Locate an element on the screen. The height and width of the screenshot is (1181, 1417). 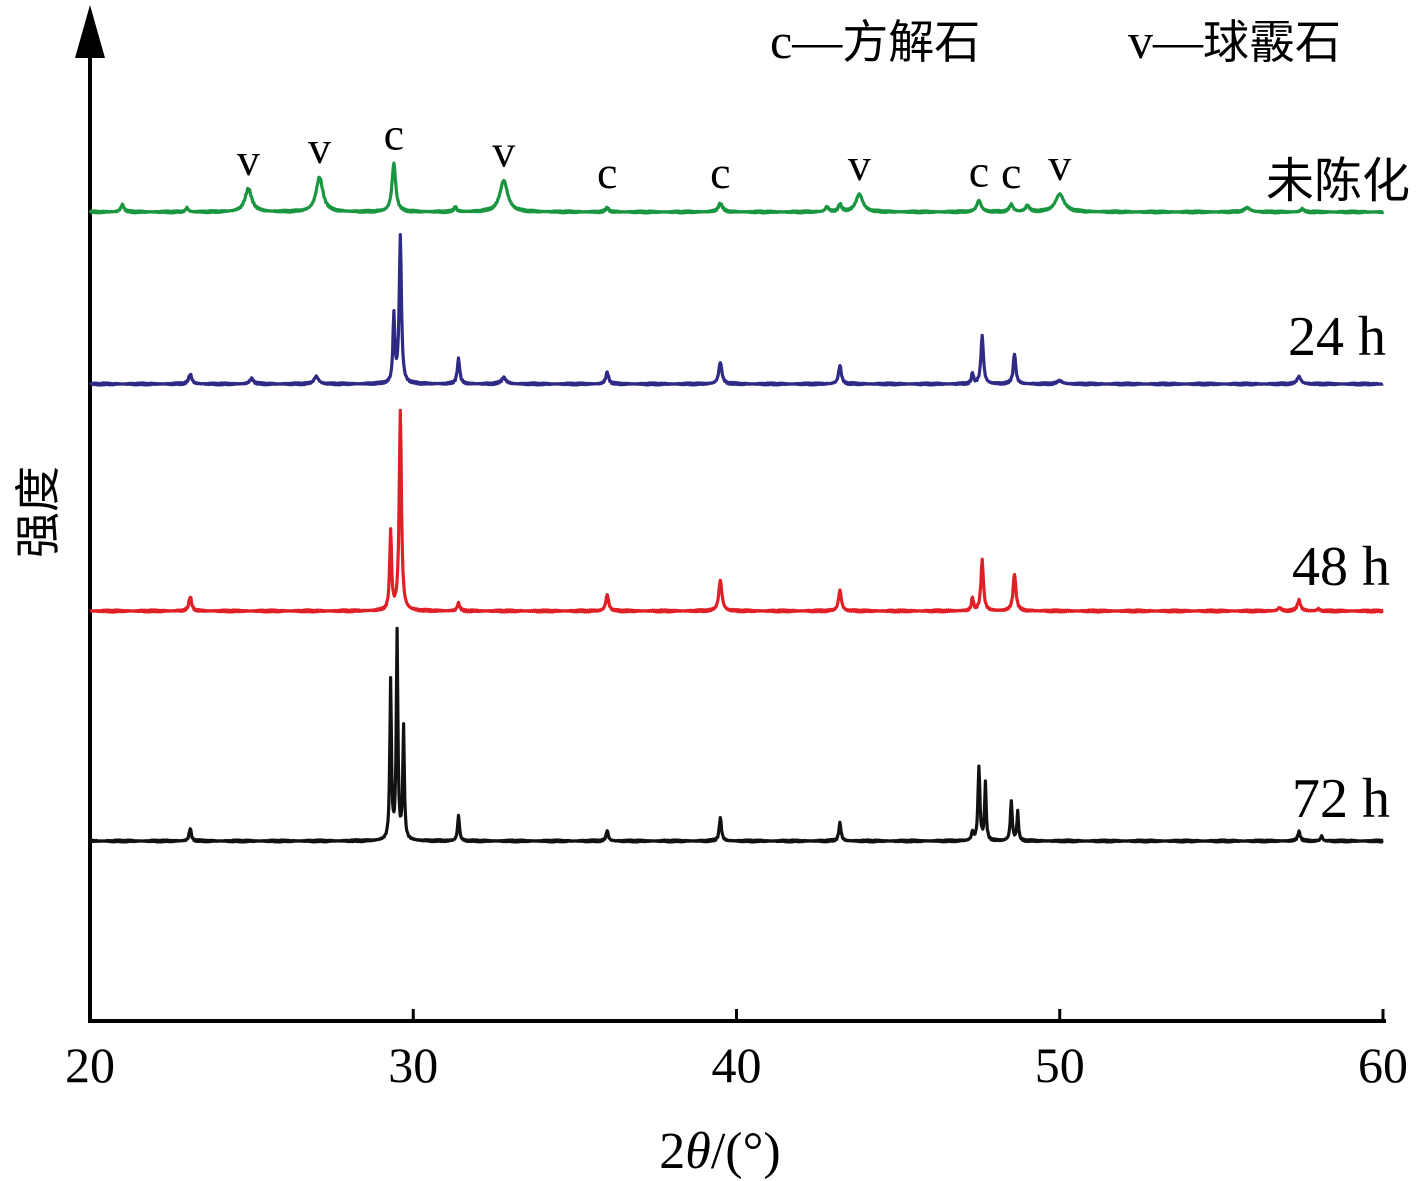
peak-marker-3: v is located at coordinates (503, 150).